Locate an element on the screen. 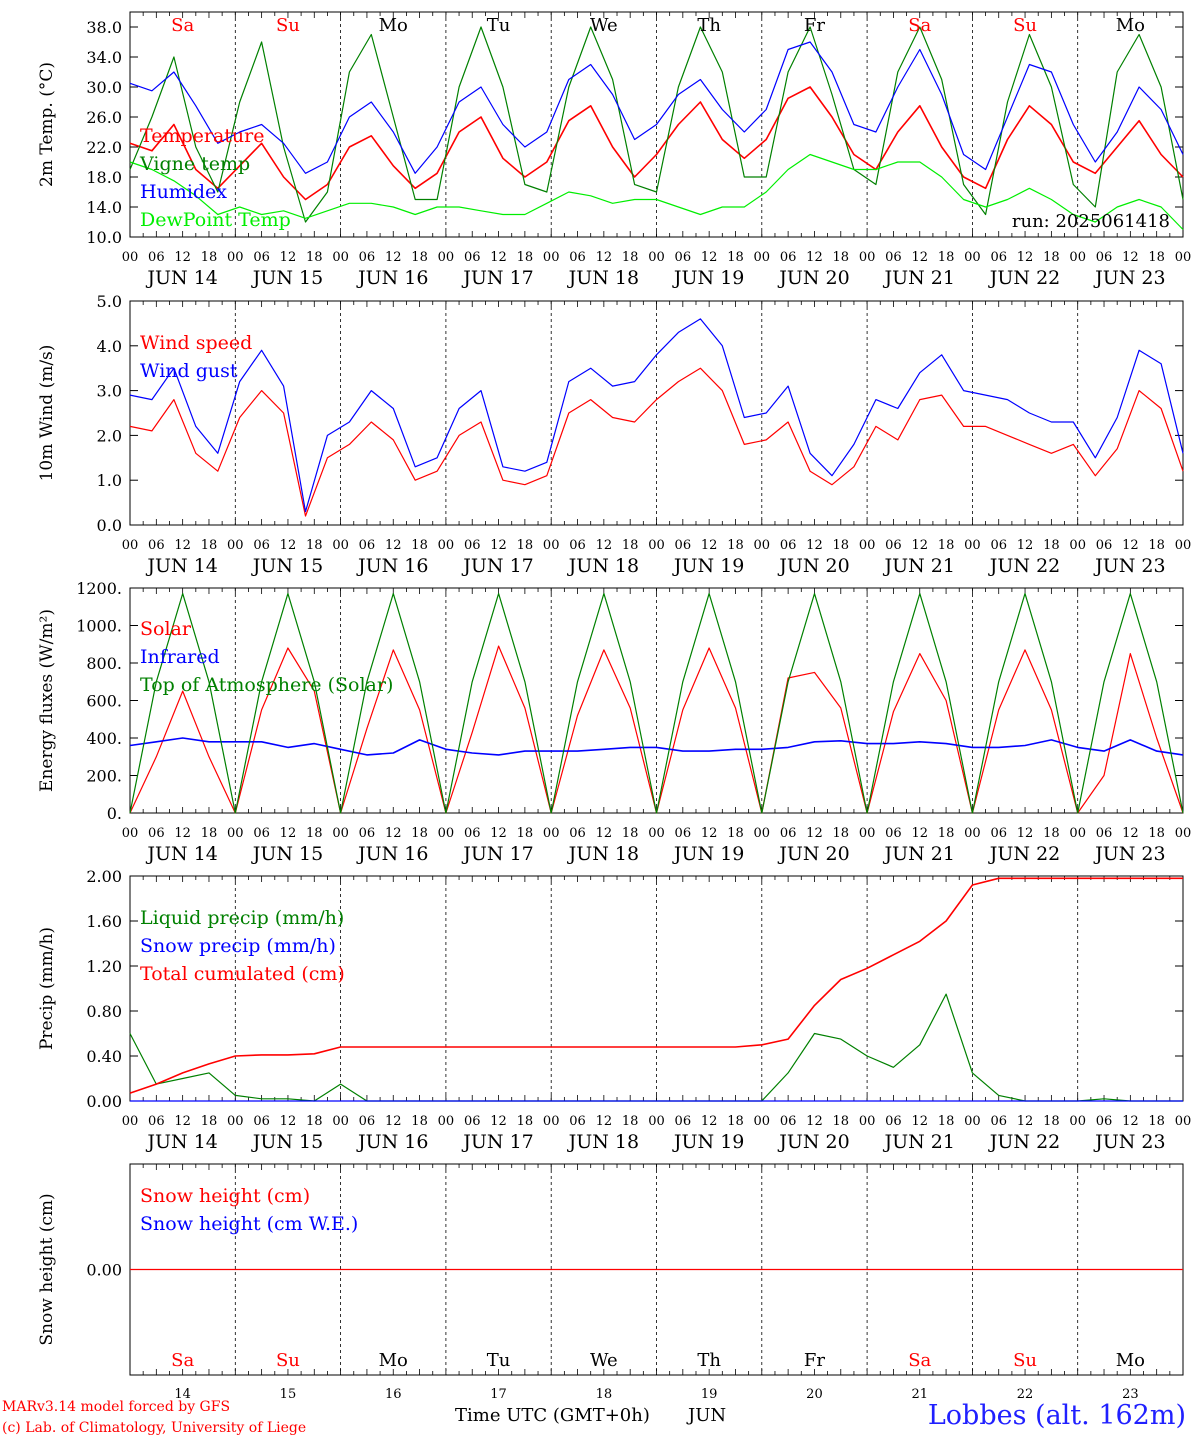  date-label: JUN 17 is located at coordinates (497, 1142).